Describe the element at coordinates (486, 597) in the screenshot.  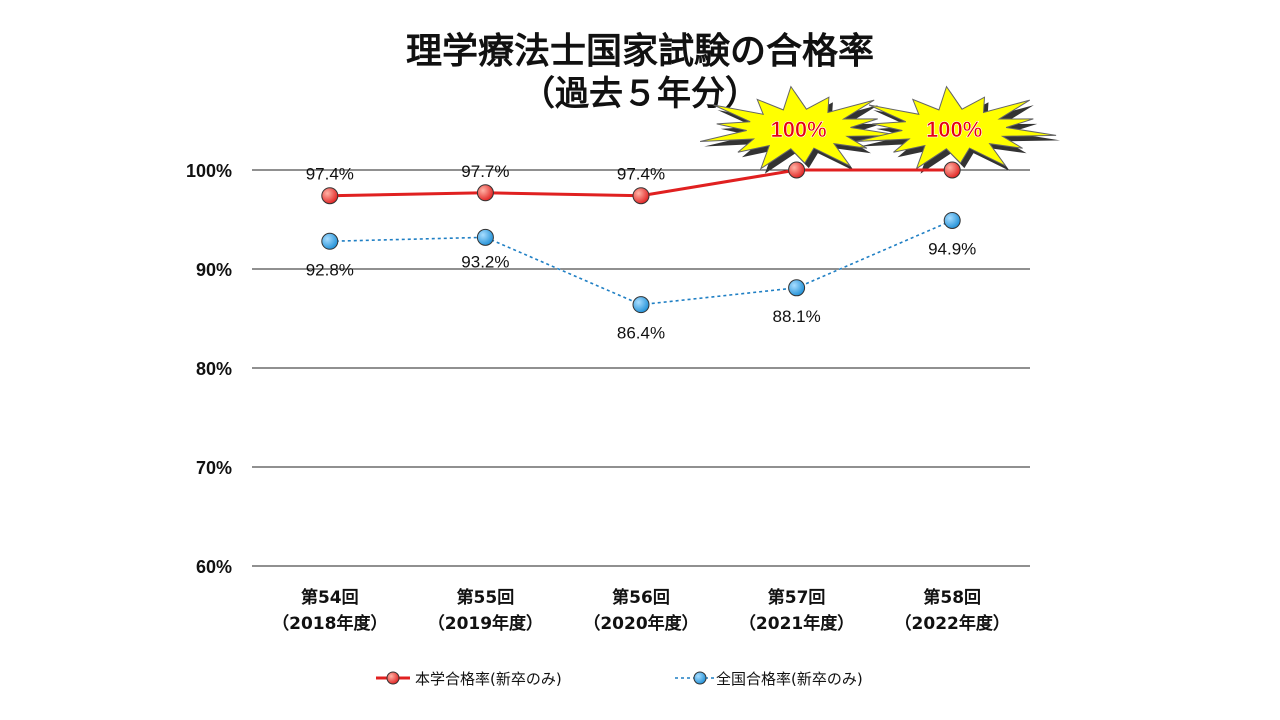
I see `x-tick-label: 第55回` at that location.